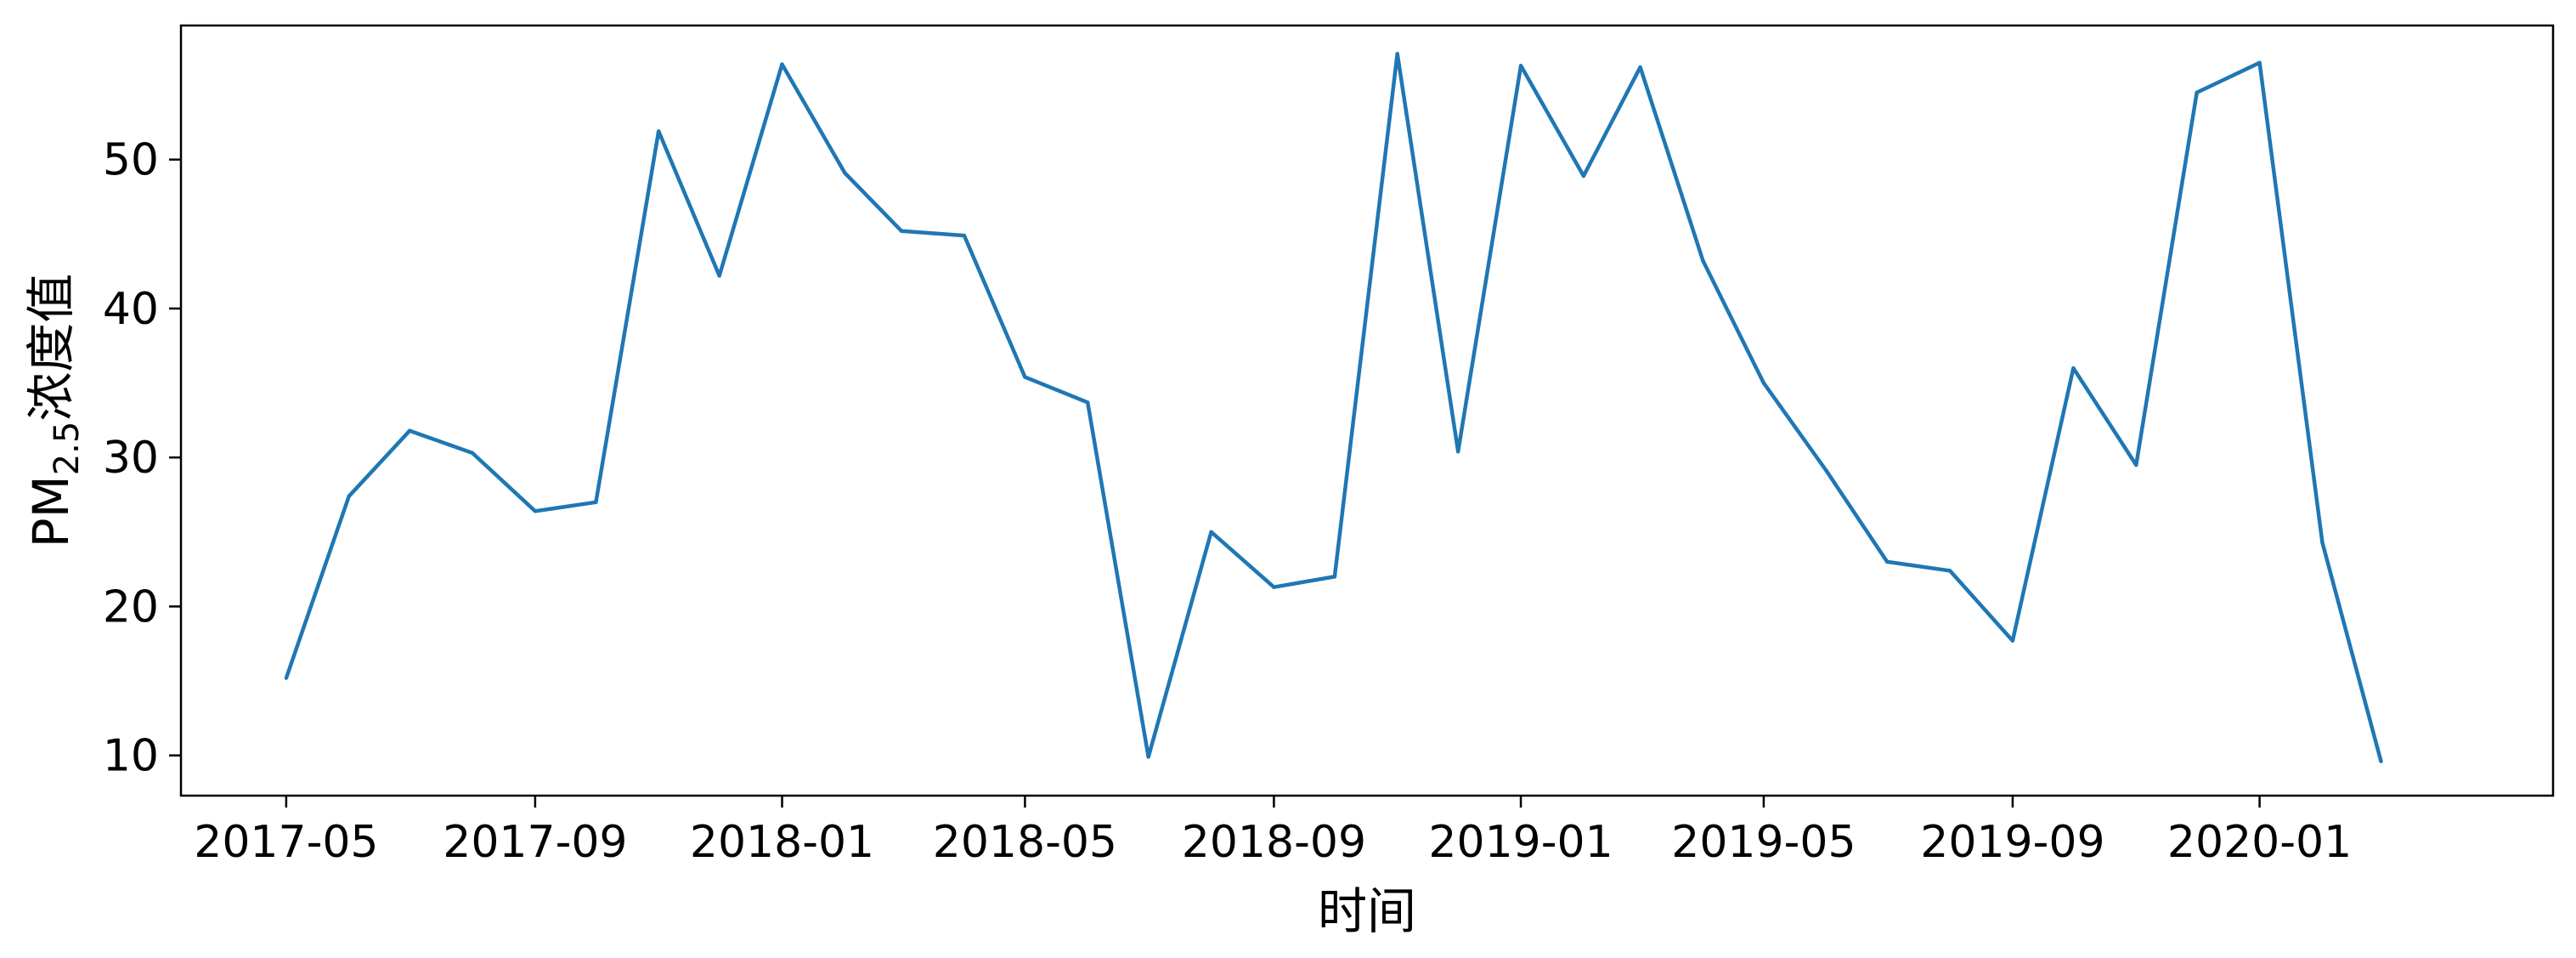  I want to click on y-tick-label: 20, so click(131, 606).